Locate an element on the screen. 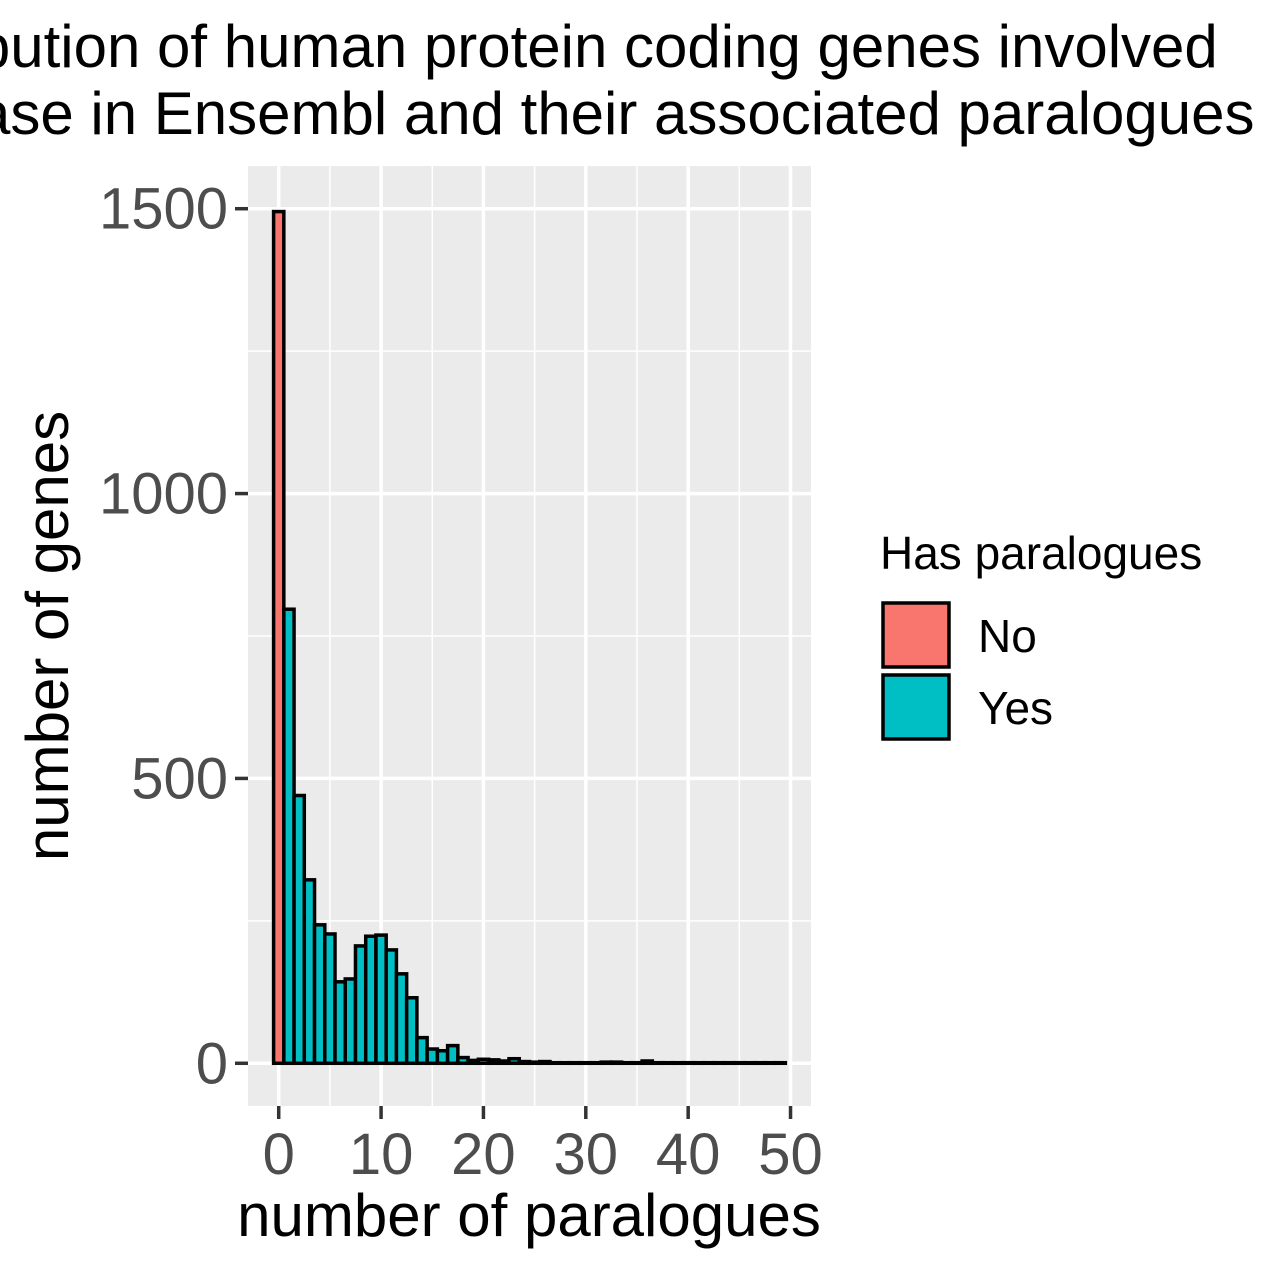  x-tick-label: 40 is located at coordinates (688, 1154).